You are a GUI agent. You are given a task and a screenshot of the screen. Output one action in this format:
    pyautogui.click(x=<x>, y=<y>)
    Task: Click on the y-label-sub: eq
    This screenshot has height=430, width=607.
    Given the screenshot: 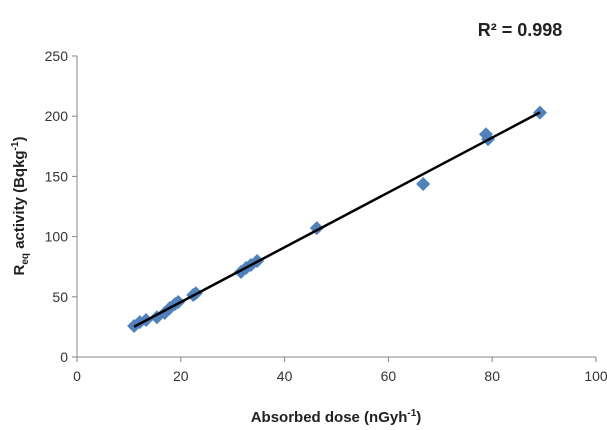 What is the action you would take?
    pyautogui.click(x=25, y=259)
    